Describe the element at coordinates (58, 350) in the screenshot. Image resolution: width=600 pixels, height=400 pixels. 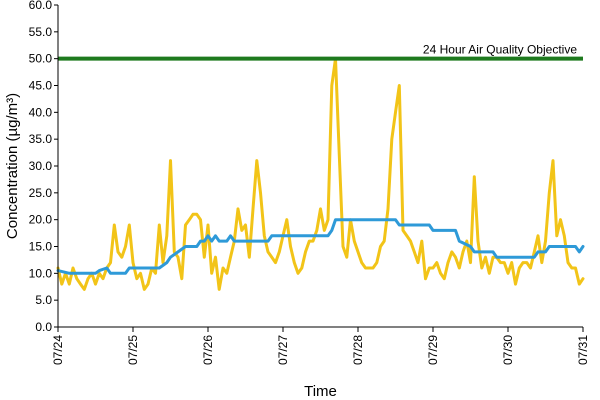
I see `x-tick-label: 07/24` at that location.